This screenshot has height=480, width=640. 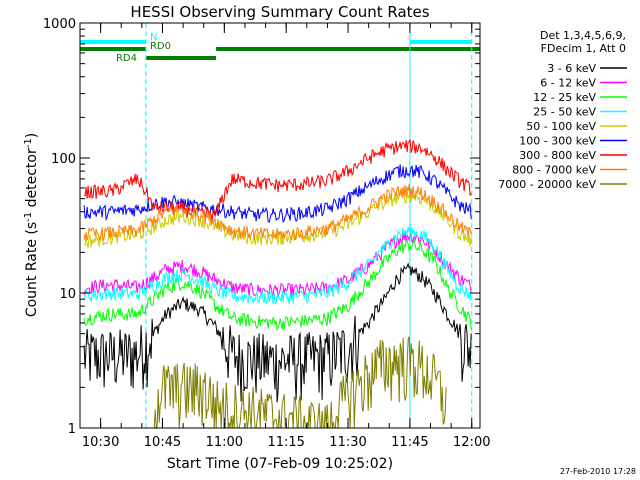 I want to click on y-tick-label-2: 100, so click(x=63, y=159).